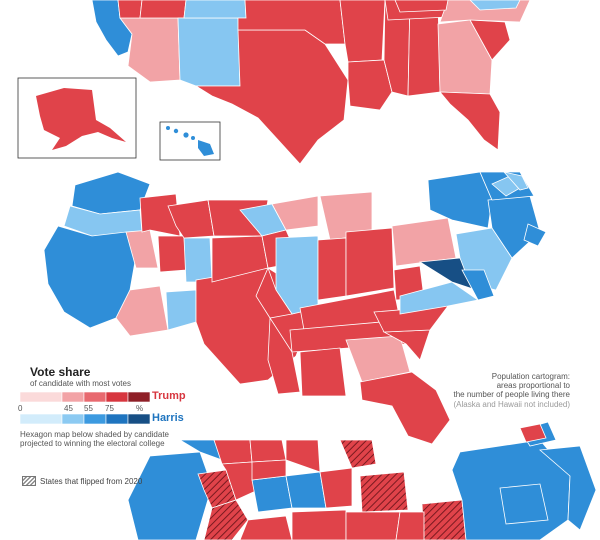 The height and width of the screenshot is (540, 600). Describe the element at coordinates (170, 495) in the screenshot. I see `hex-california` at that location.